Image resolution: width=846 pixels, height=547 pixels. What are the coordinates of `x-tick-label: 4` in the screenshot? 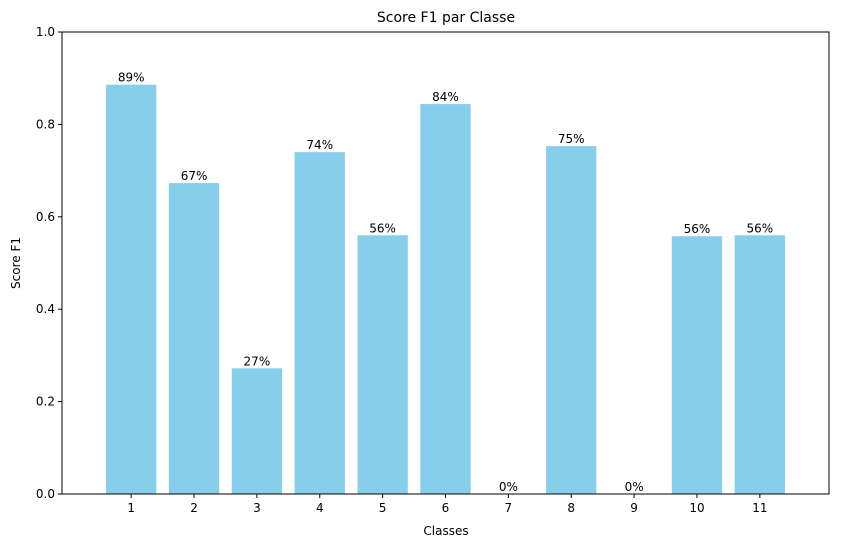 It's located at (320, 508).